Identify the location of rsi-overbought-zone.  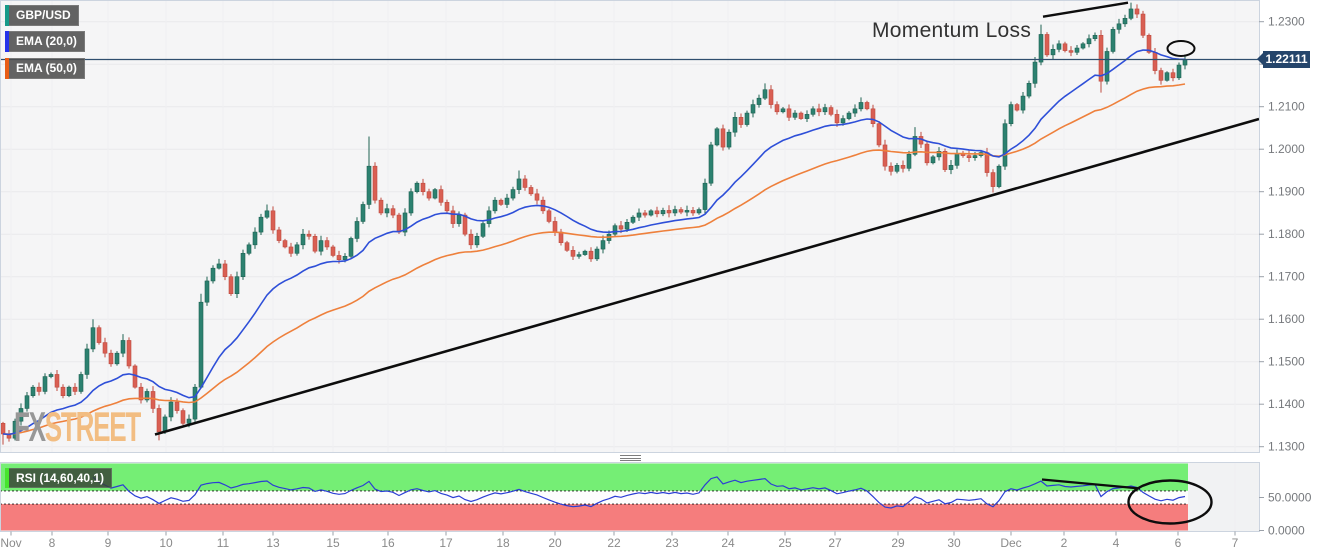
(594, 477).